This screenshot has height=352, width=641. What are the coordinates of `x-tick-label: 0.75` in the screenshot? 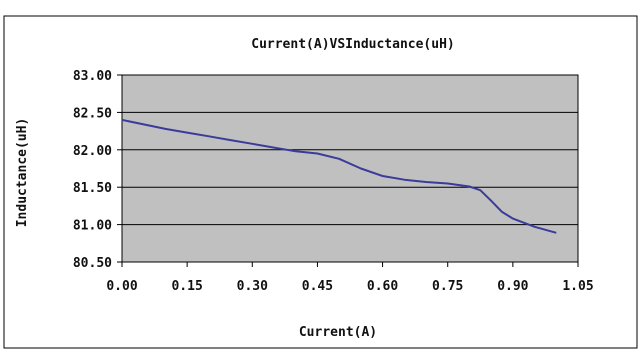 It's located at (447, 286).